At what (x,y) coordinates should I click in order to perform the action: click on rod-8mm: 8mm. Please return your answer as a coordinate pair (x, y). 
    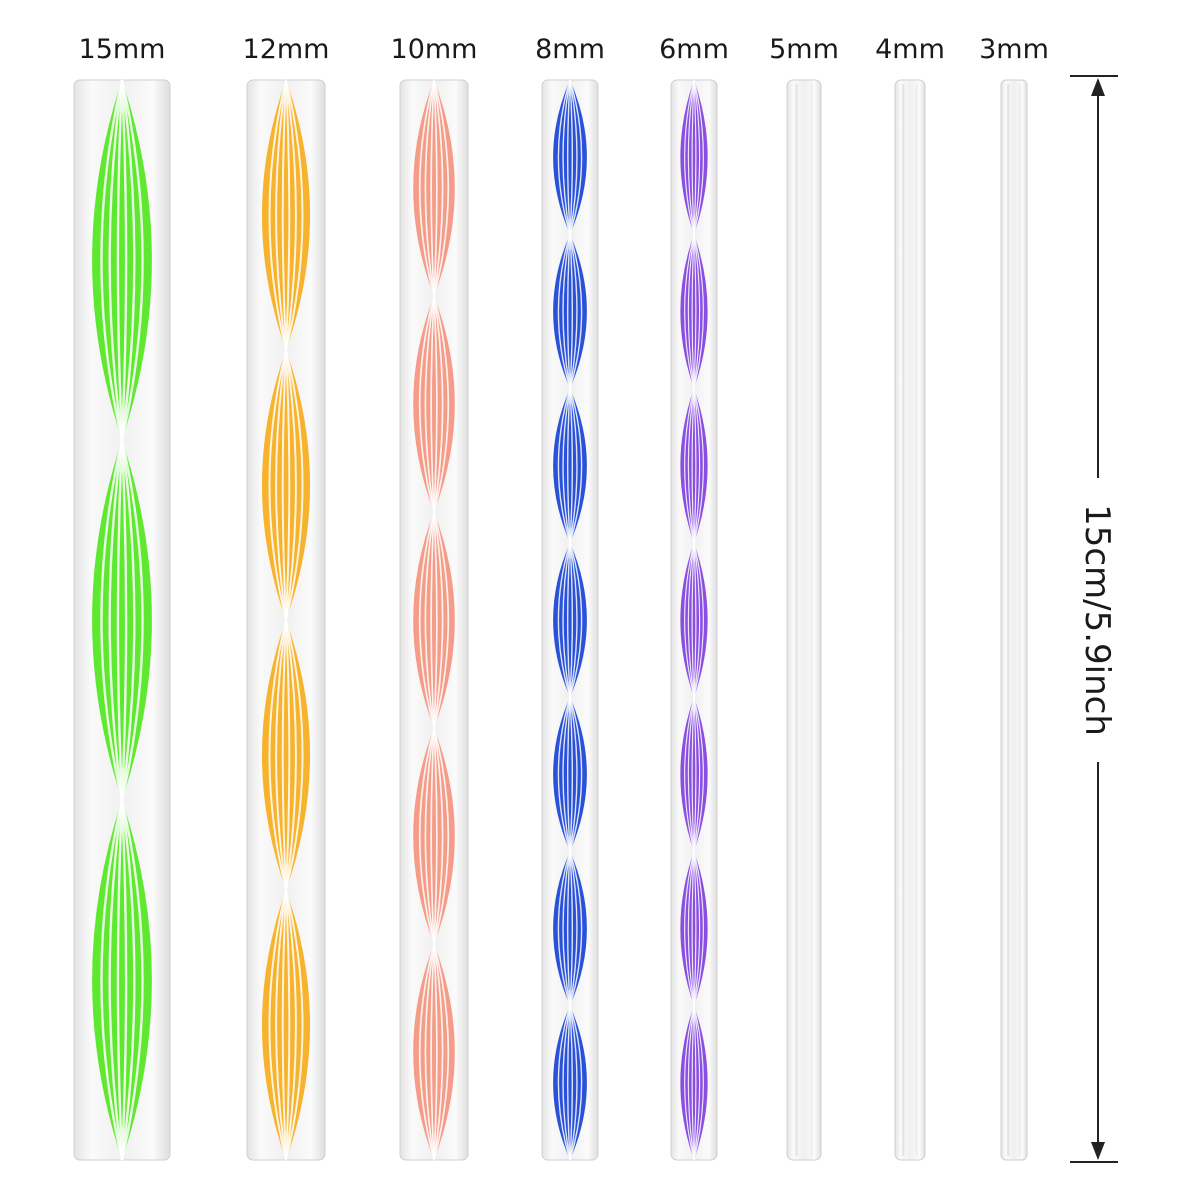
    Looking at the image, I should click on (570, 597).